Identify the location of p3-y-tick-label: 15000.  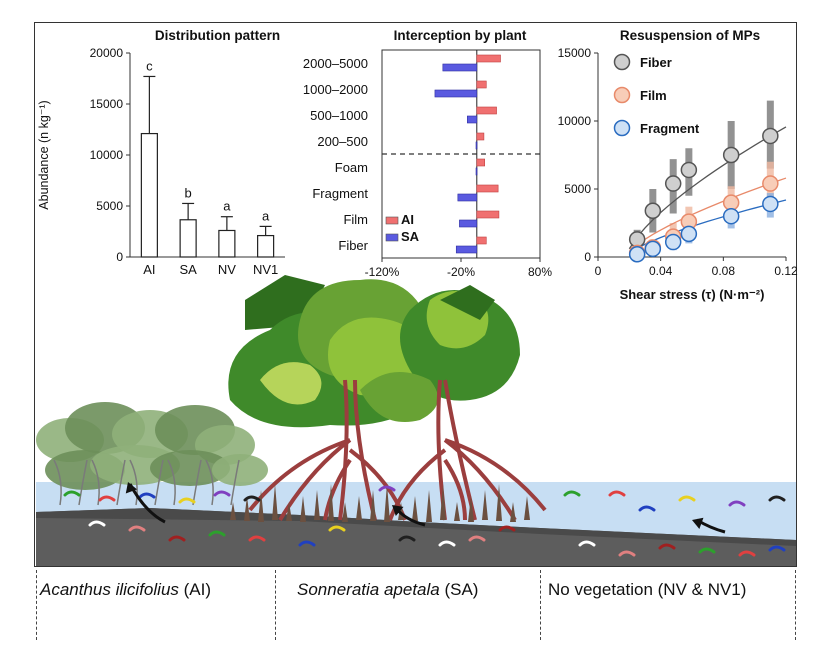
(575, 53).